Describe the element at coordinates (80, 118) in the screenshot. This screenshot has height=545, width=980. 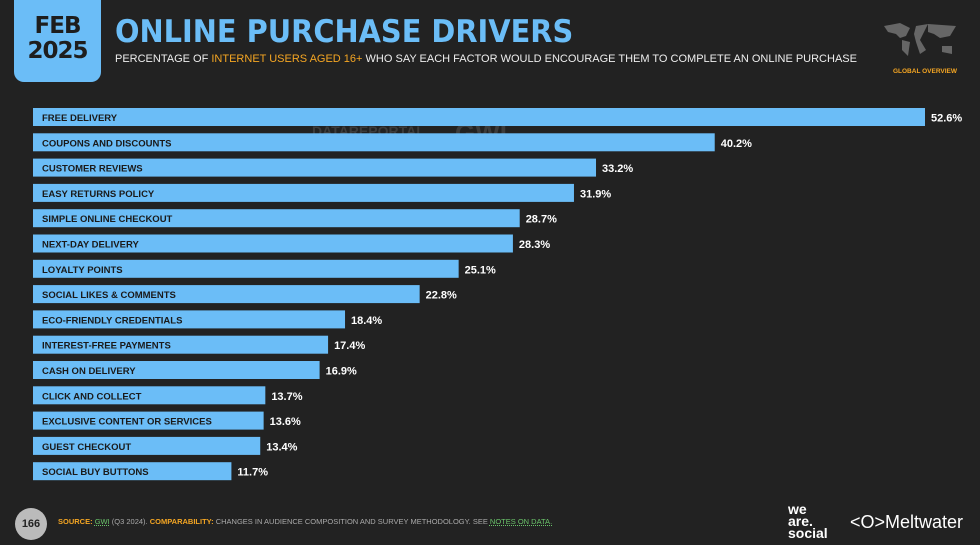
I see `category-label: FREE DELIVERY` at that location.